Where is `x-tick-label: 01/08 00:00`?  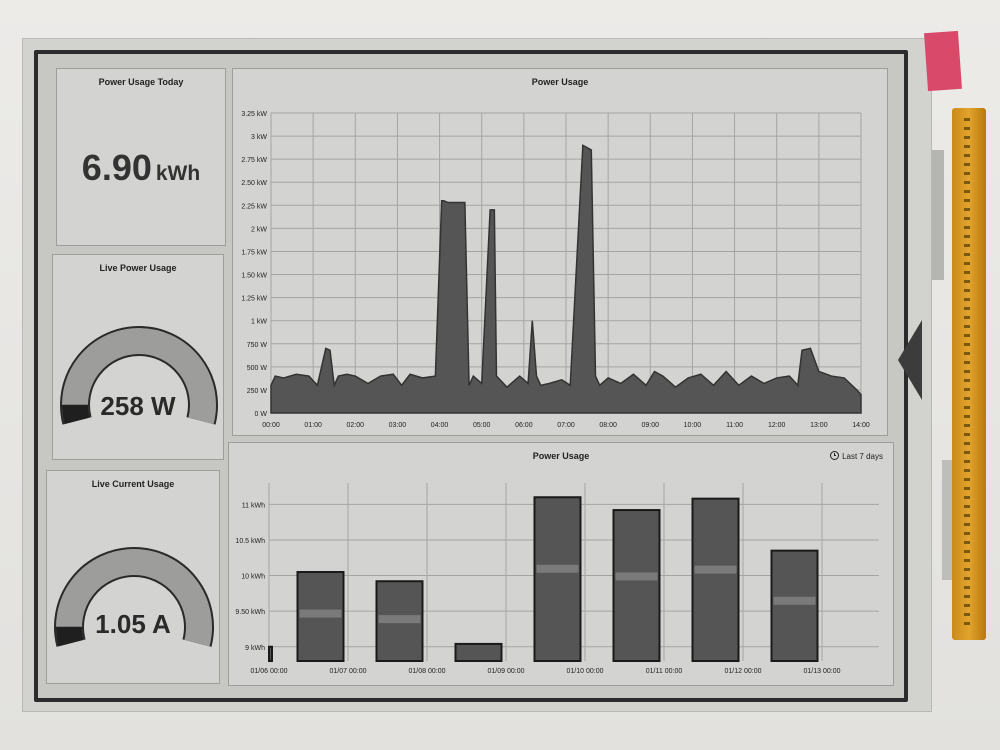 x-tick-label: 01/08 00:00 is located at coordinates (427, 671).